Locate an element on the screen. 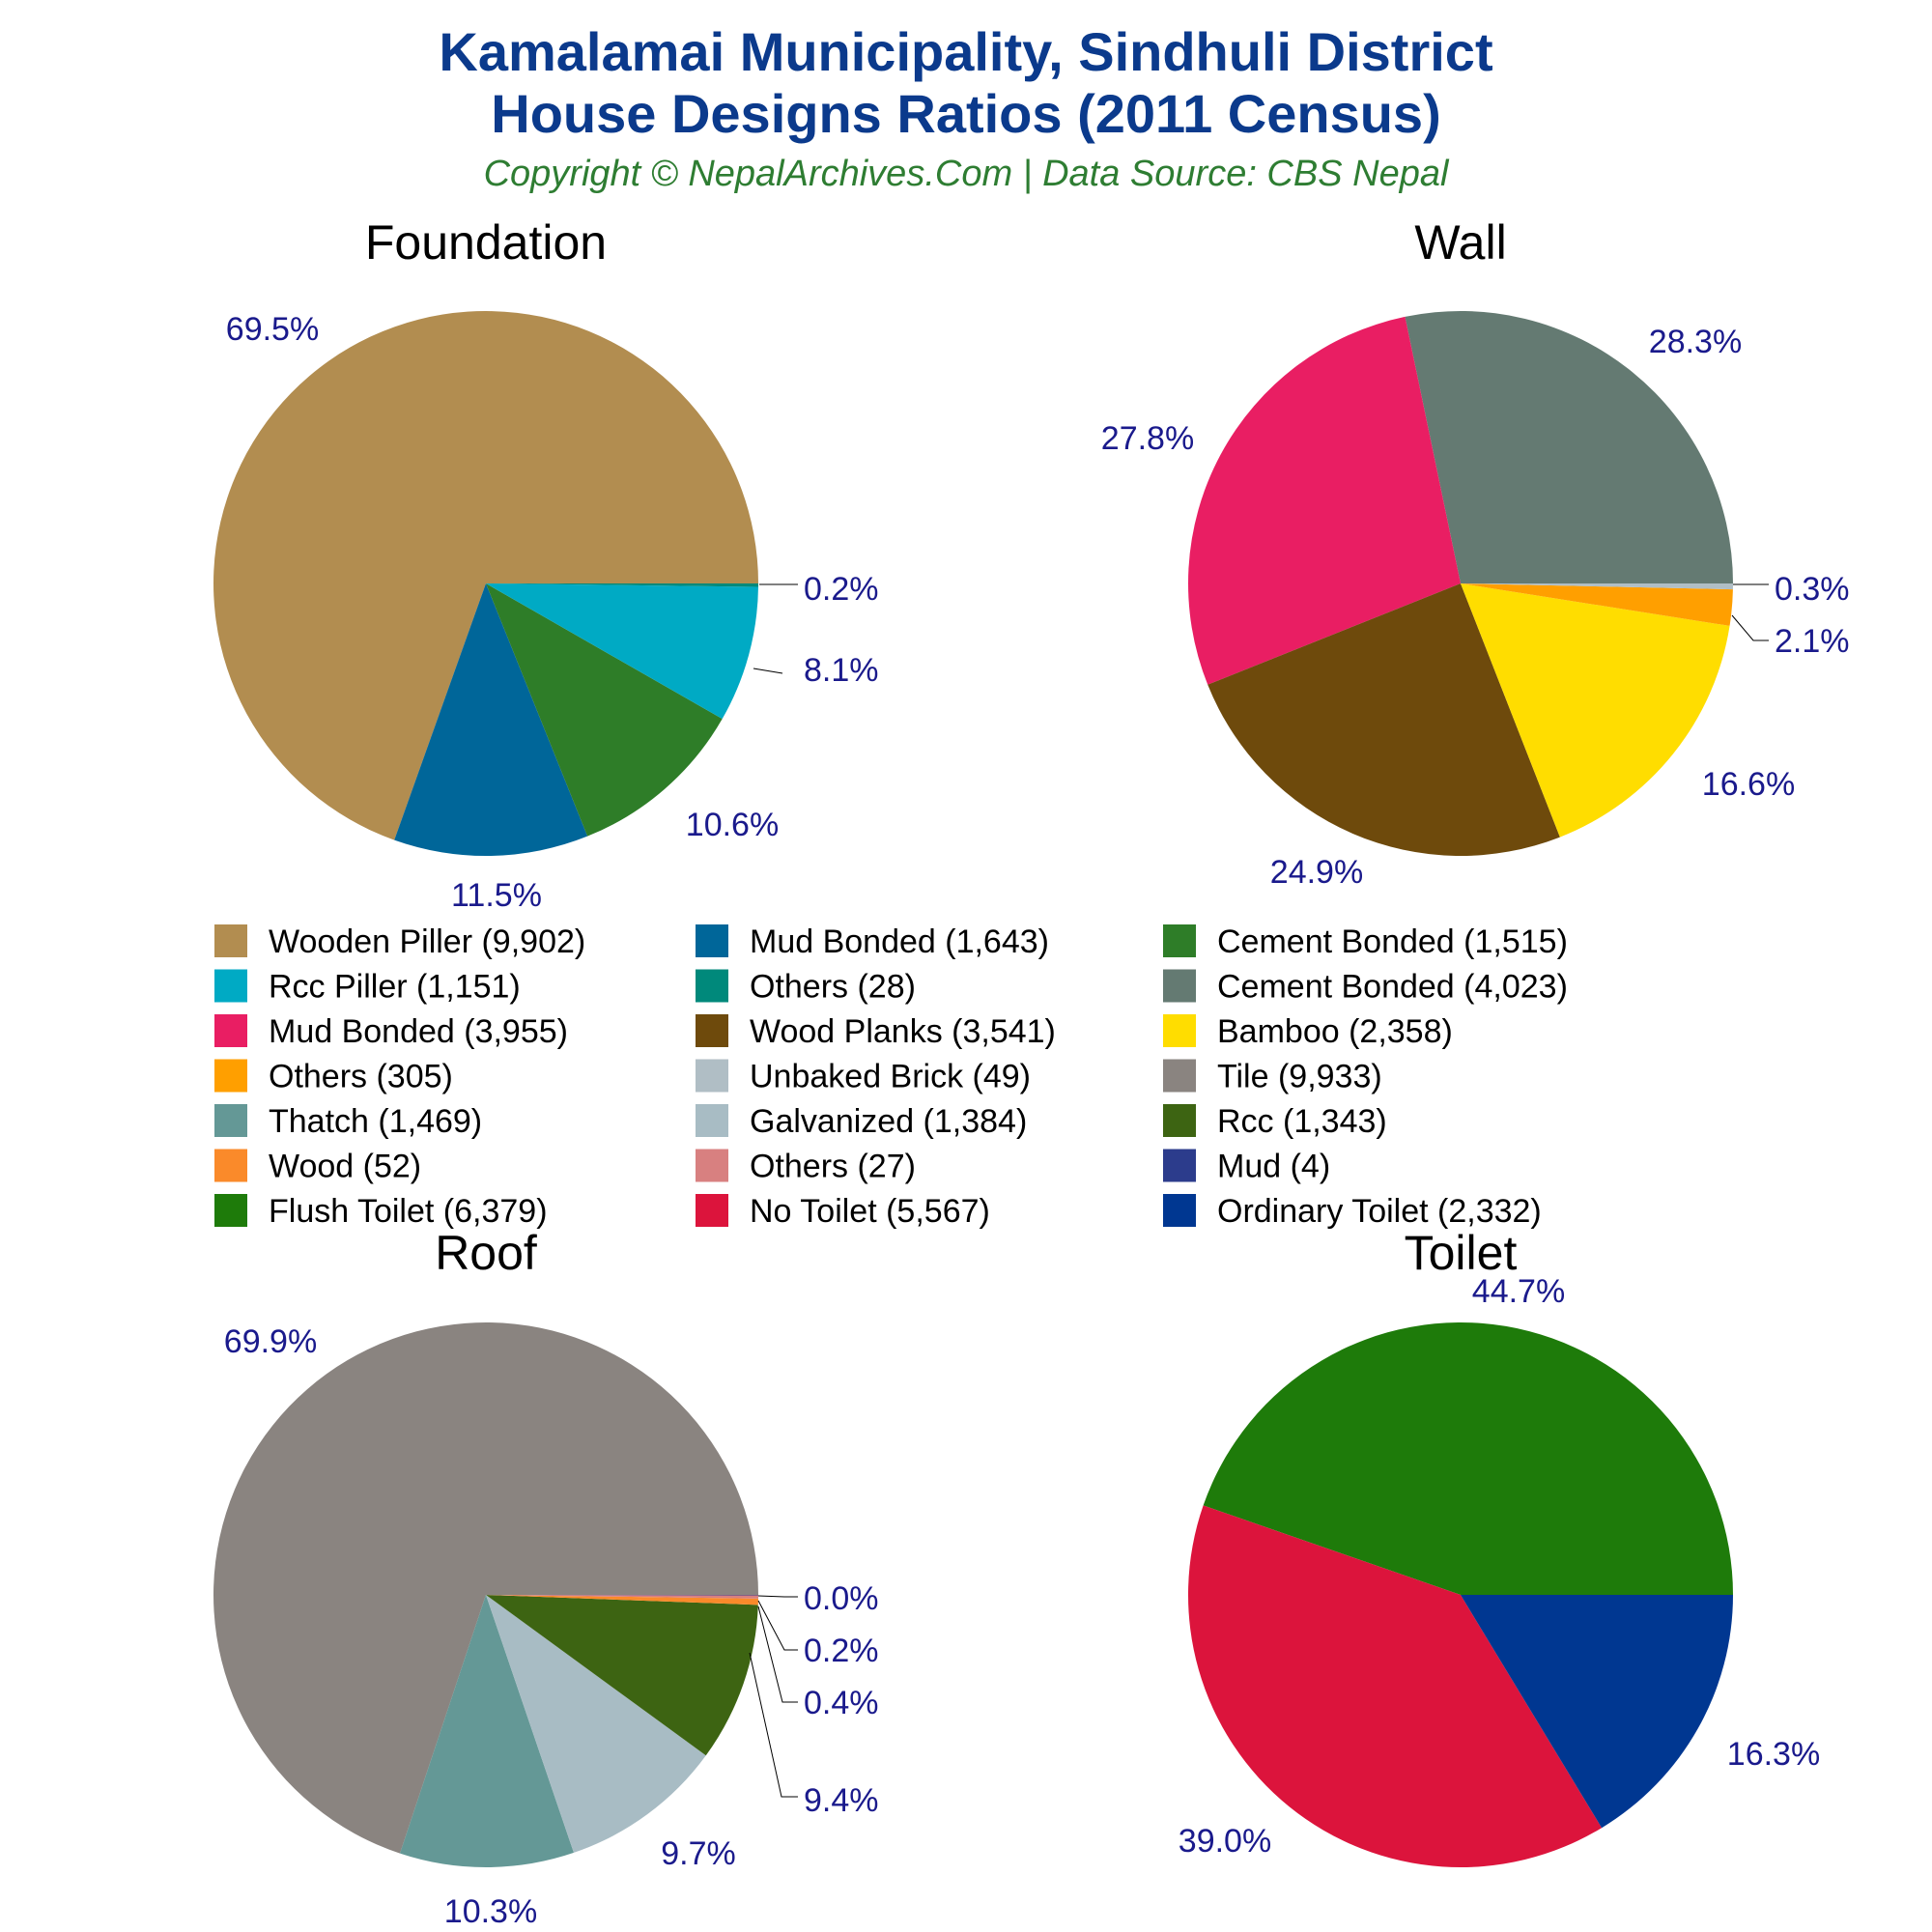  legend-label: Wooden Piller (9,902) is located at coordinates (427, 941).